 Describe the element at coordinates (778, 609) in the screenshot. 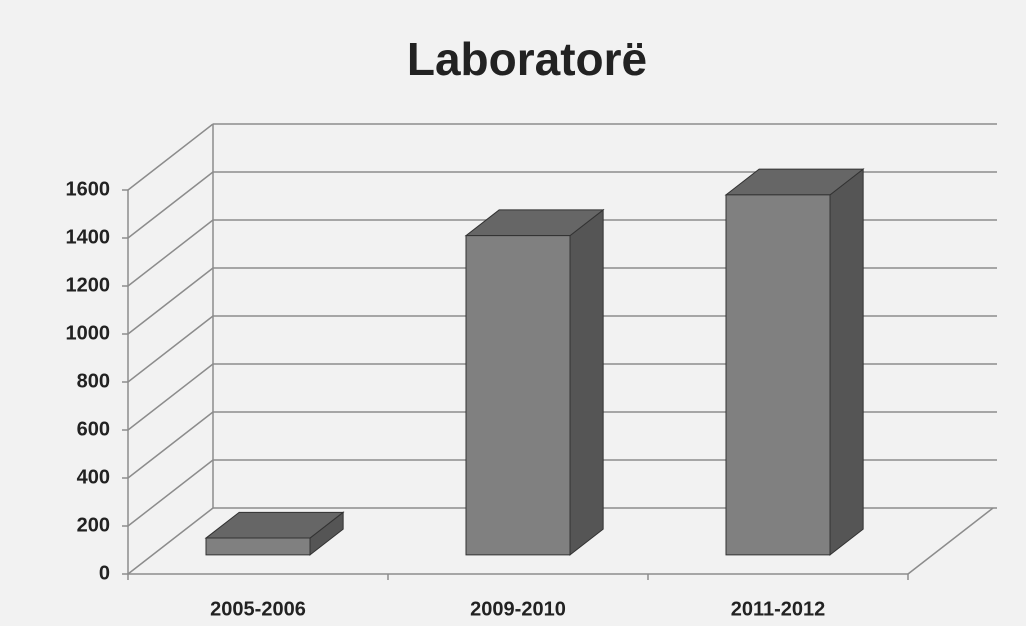

I see `x-tick-label: 2011-2012` at that location.